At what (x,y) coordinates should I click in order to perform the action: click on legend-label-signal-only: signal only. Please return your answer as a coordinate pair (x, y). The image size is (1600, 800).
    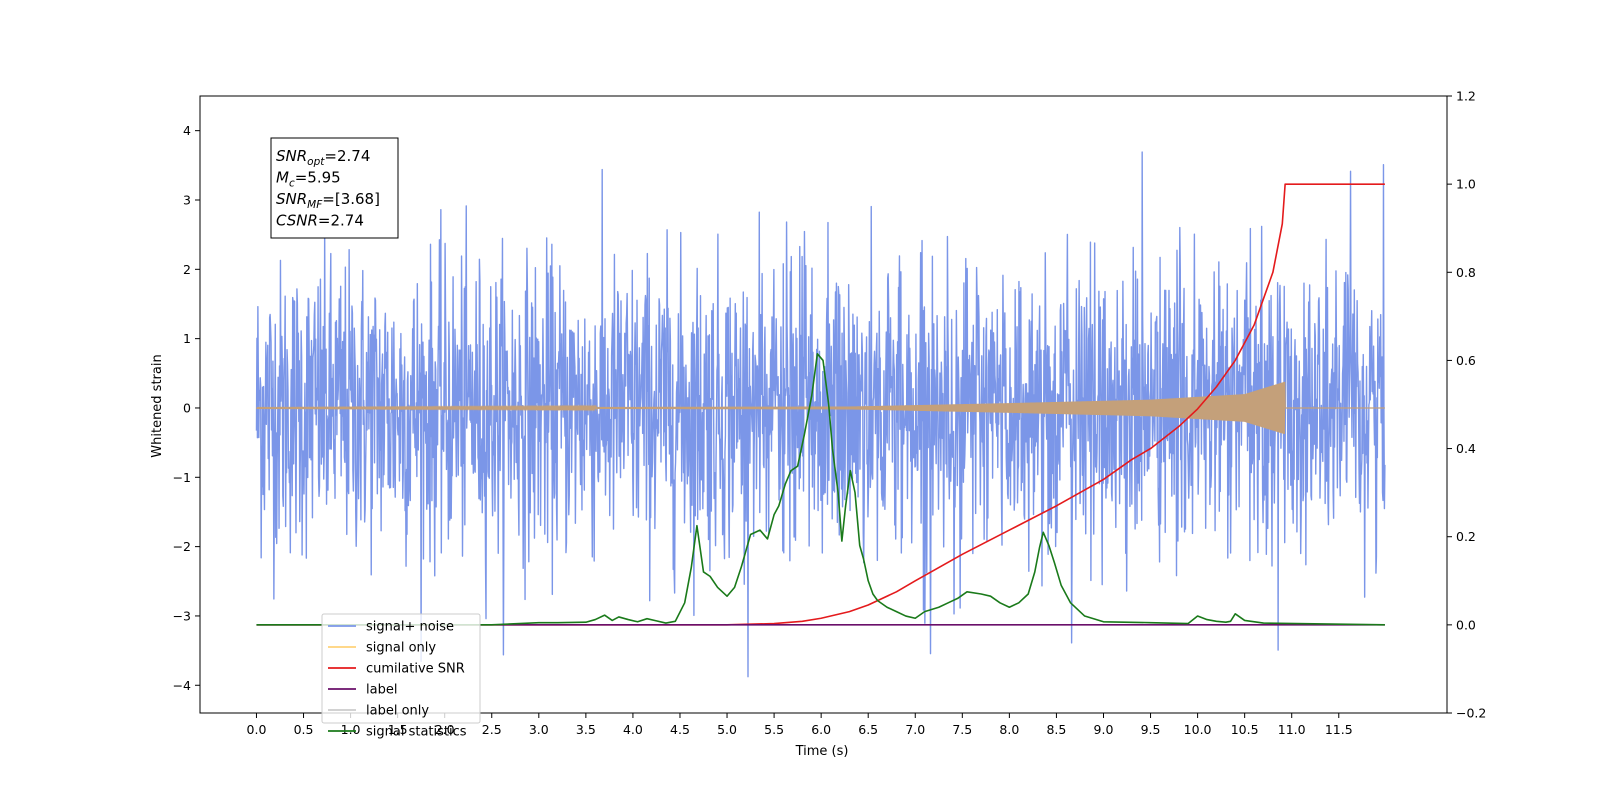
    Looking at the image, I should click on (401, 648).